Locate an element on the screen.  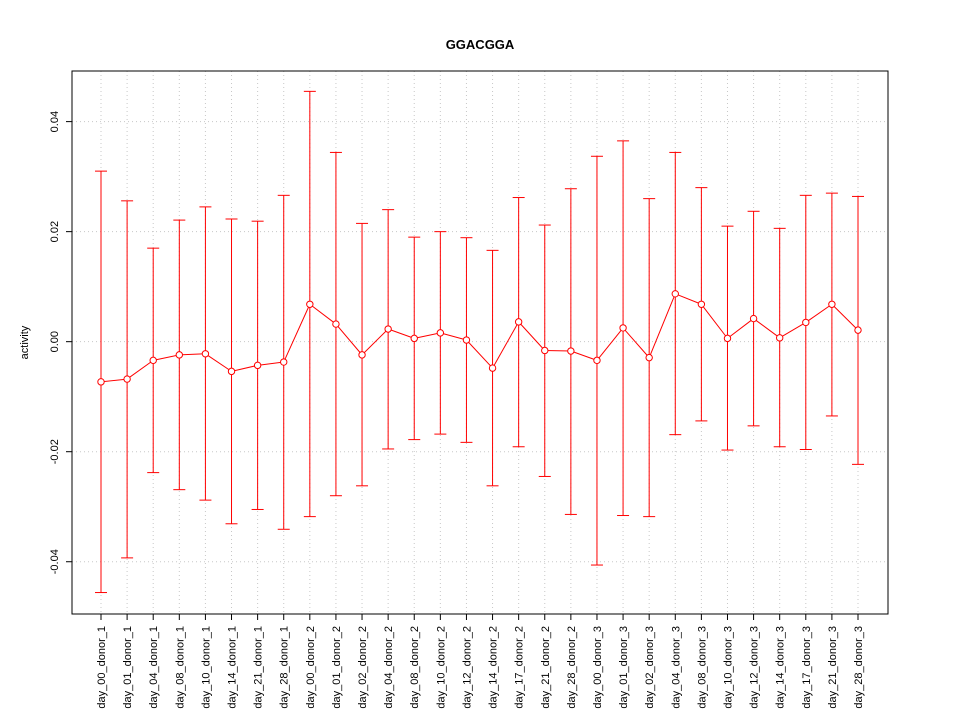
x-tick-label: day_02_donor_2 is located at coordinates (363, 667).